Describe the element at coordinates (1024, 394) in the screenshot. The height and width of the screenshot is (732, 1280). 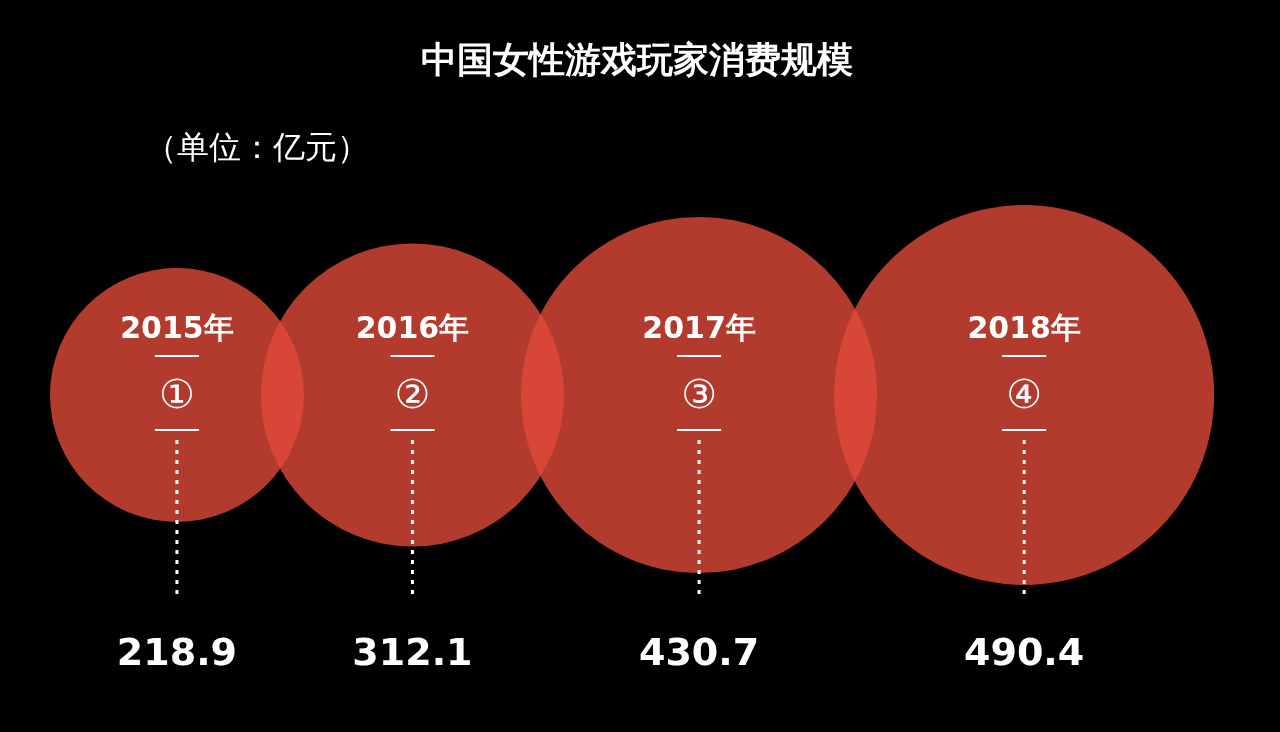
I see `text: ④` at that location.